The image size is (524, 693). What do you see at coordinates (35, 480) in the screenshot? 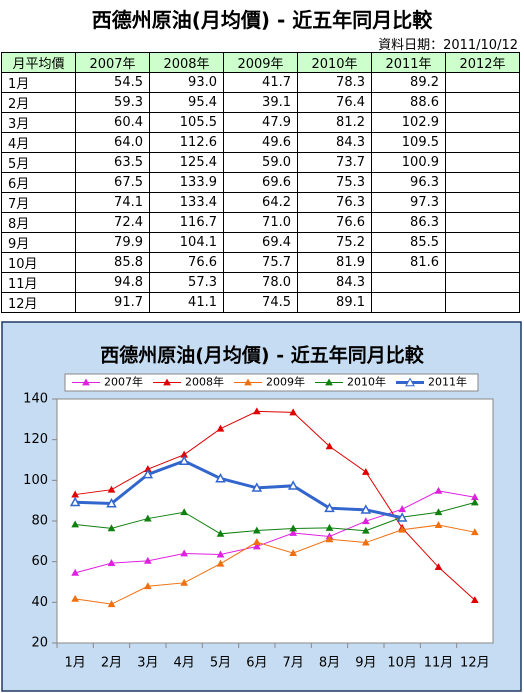
I see `y-tick-label: 100` at bounding box center [35, 480].